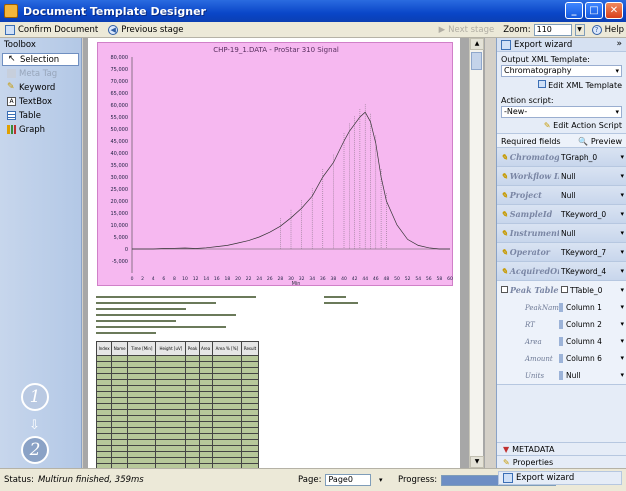  I want to click on toolbox-item-selection: ↖ Selection, so click(40, 59).